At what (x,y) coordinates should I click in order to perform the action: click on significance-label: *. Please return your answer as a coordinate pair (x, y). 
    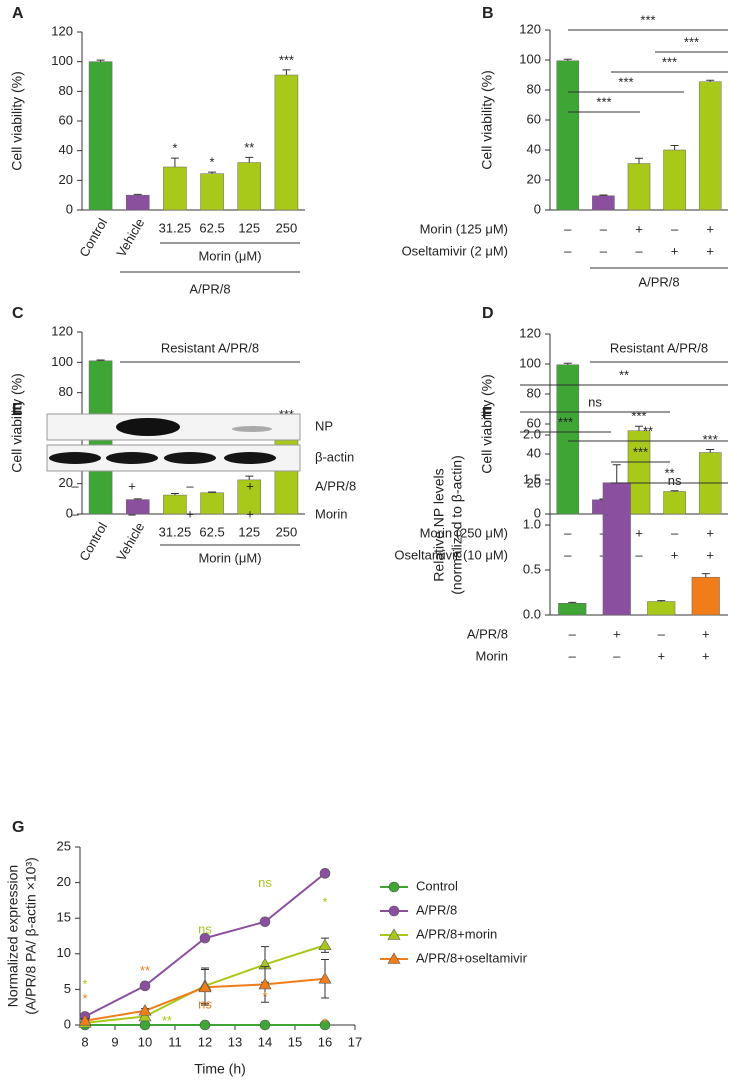
    Looking at the image, I should click on (174, 148).